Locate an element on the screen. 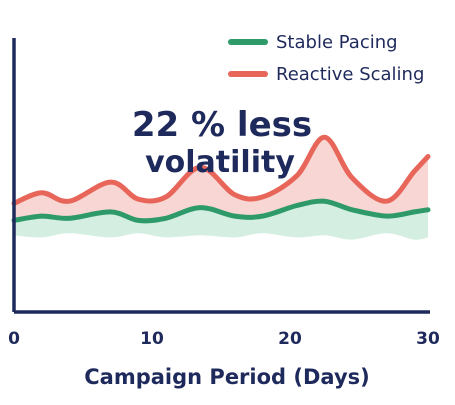 The width and height of the screenshot is (455, 405). x-tick-label: 10 is located at coordinates (152, 339).